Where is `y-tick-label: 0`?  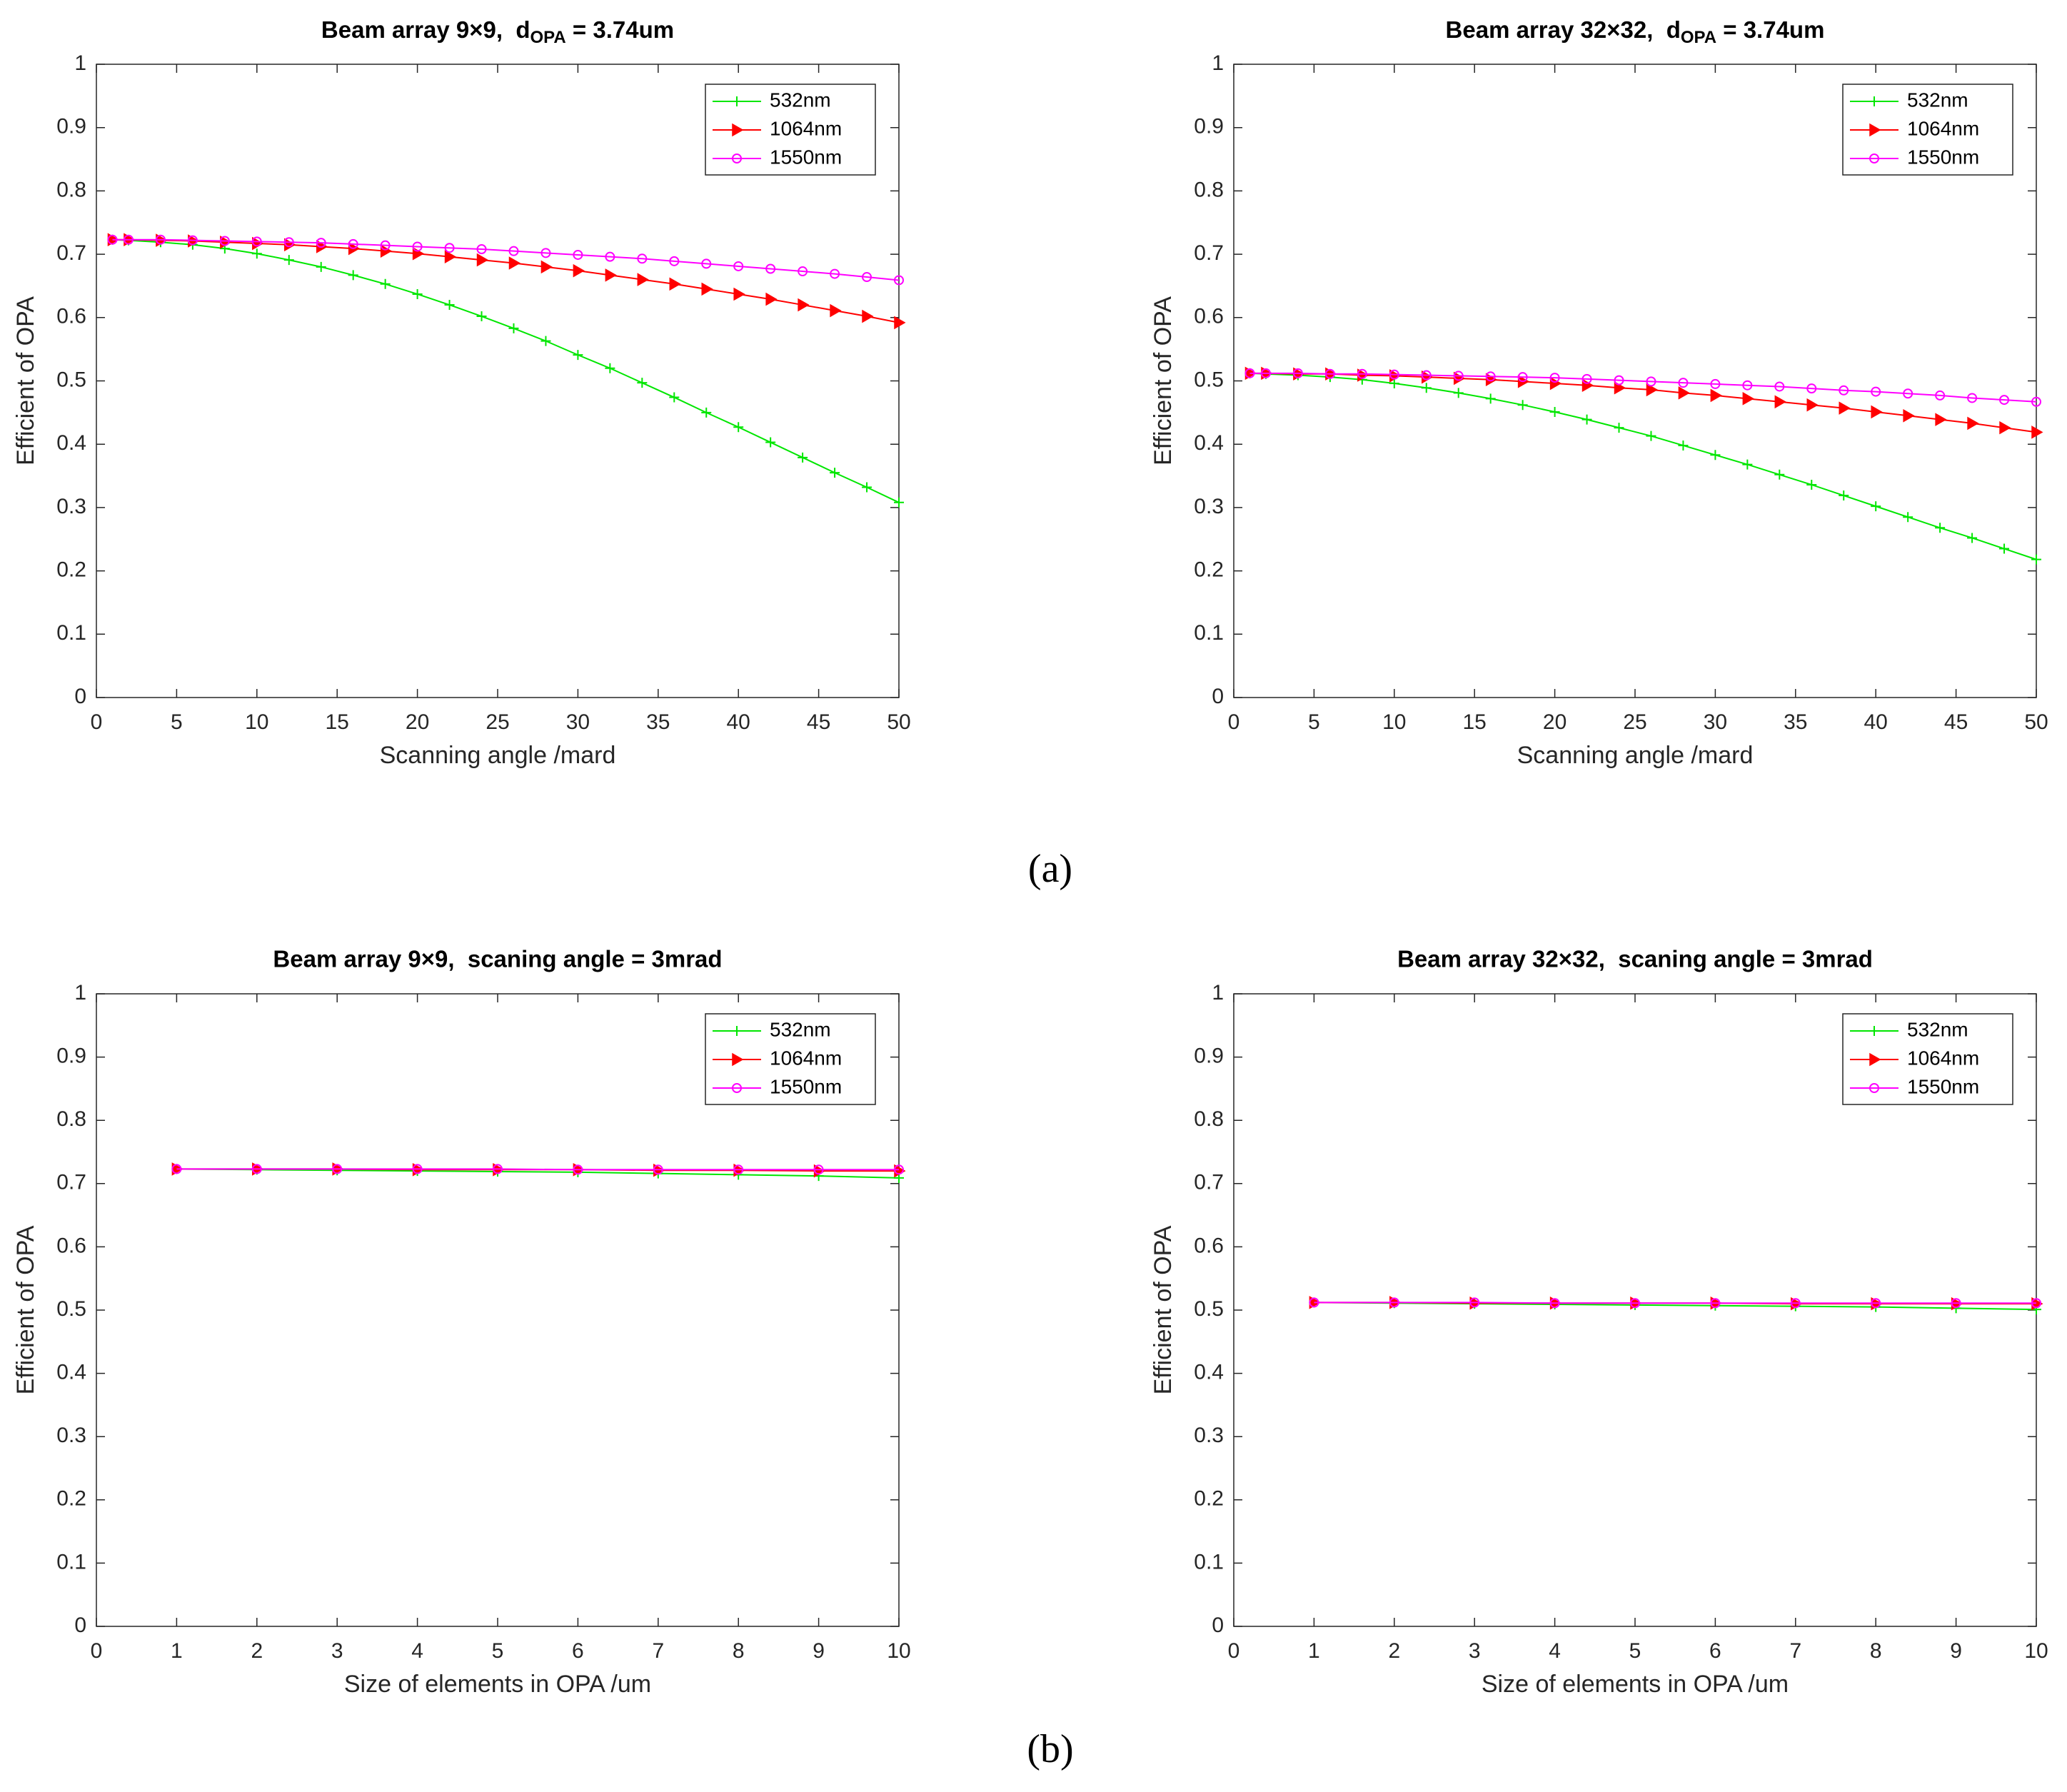 y-tick-label: 0 is located at coordinates (80, 696).